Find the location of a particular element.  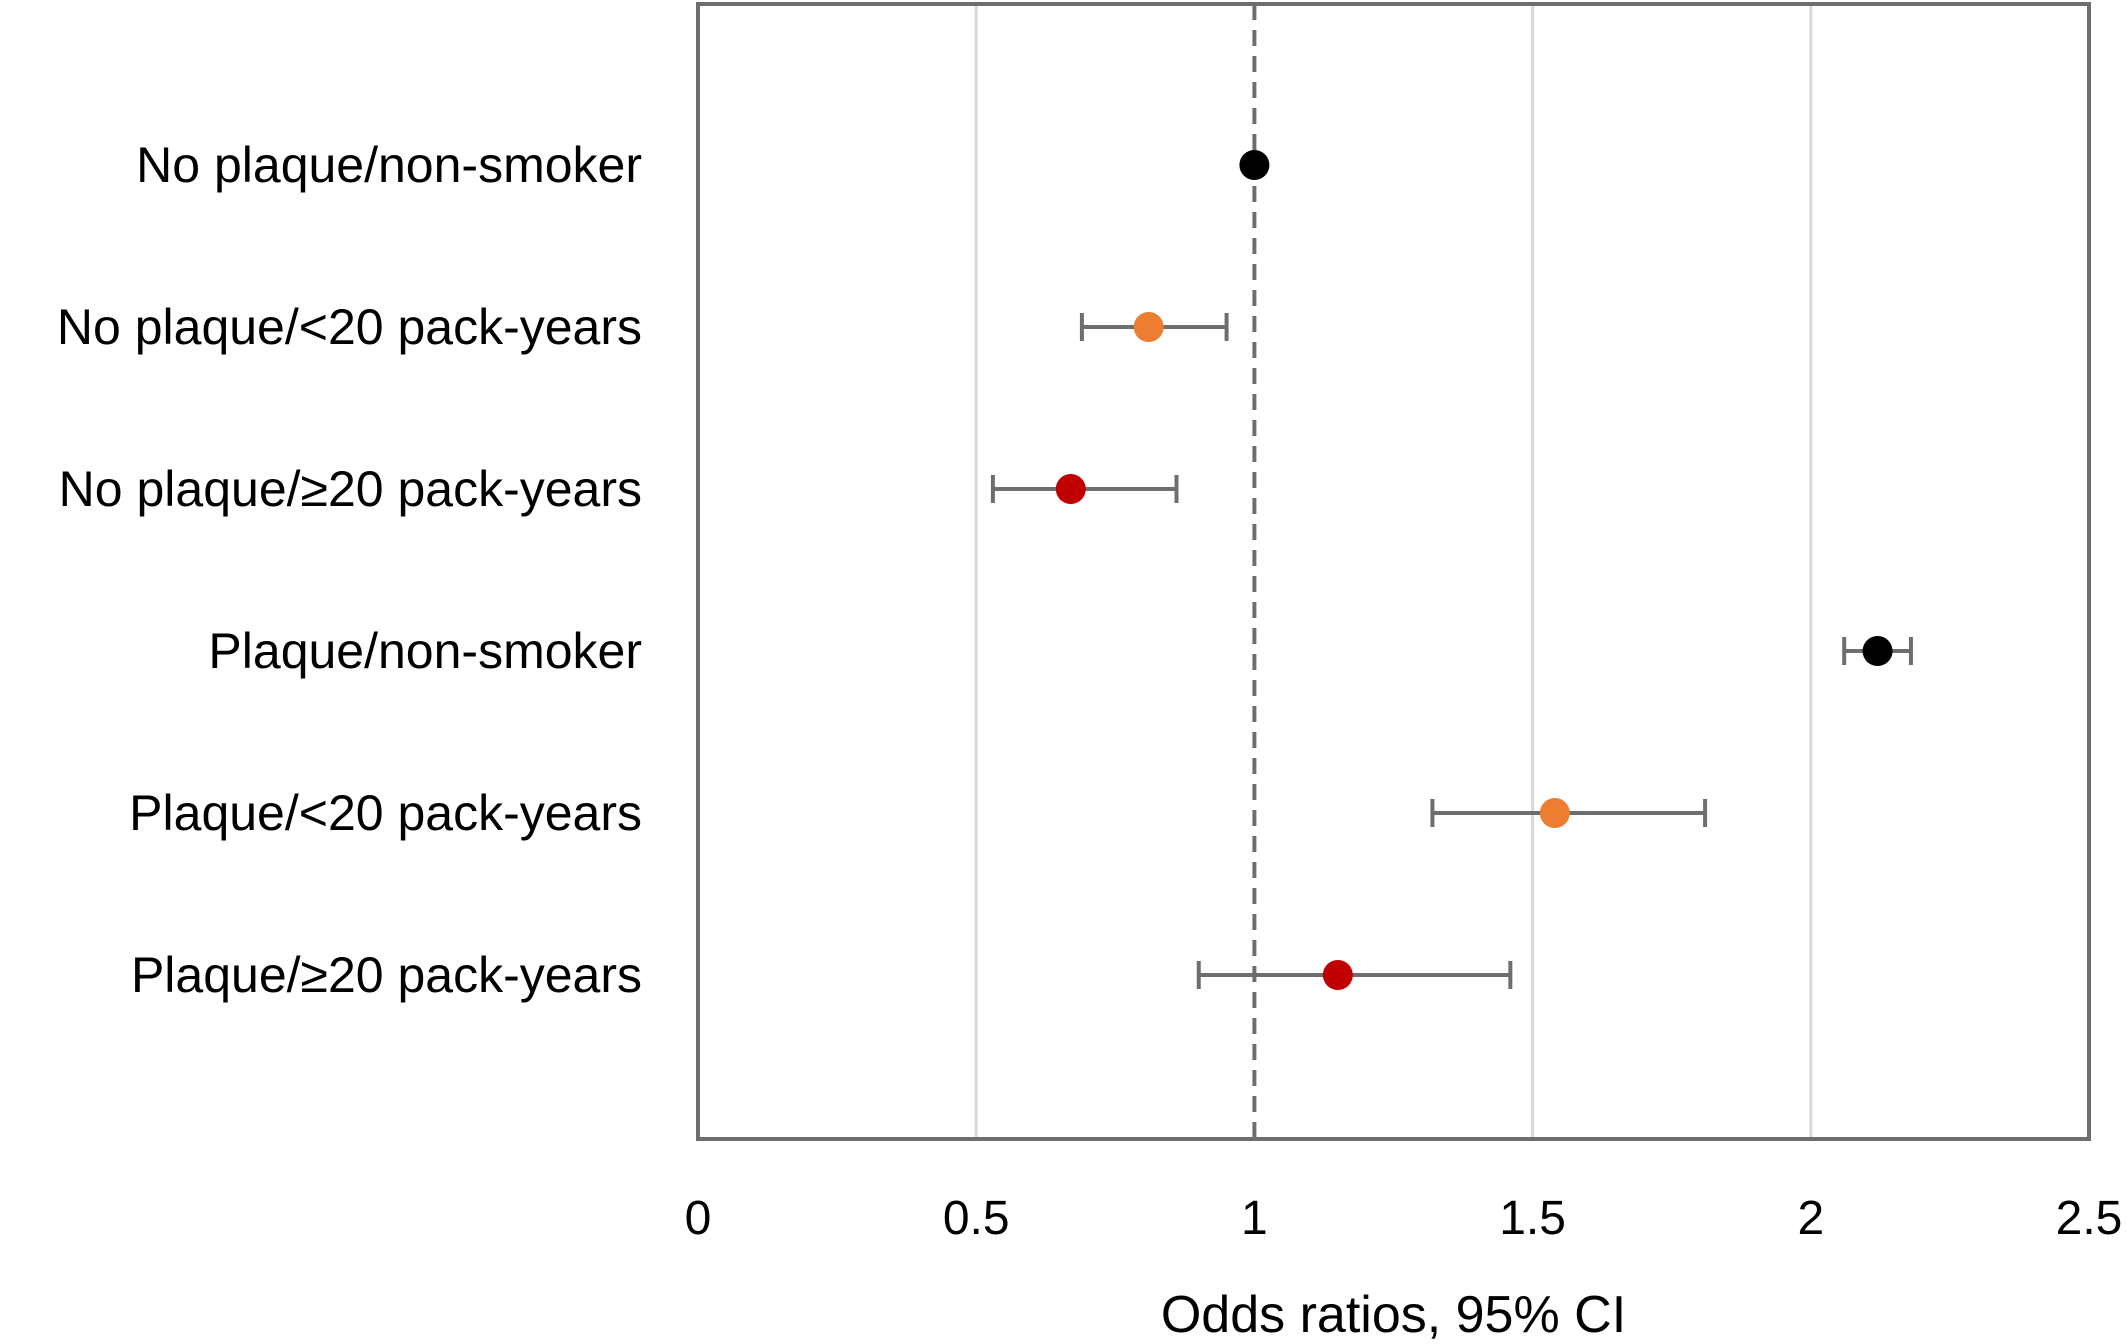

x-tick-label: 0 is located at coordinates (698, 1218).